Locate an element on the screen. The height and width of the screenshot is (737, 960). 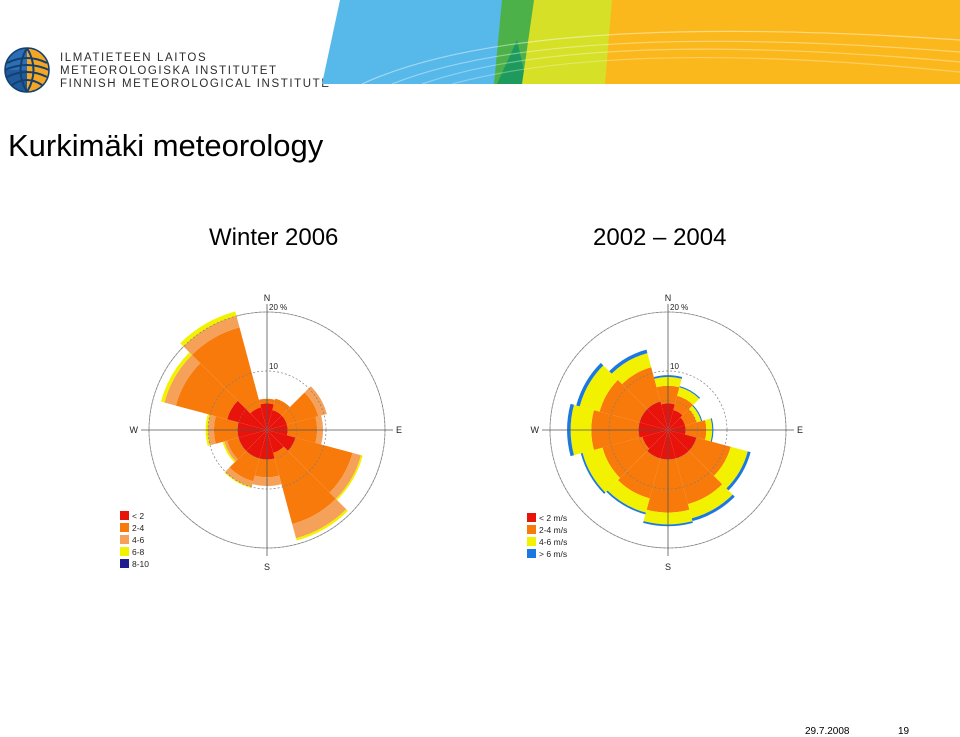
header-color-banner is located at coordinates (641, 42).